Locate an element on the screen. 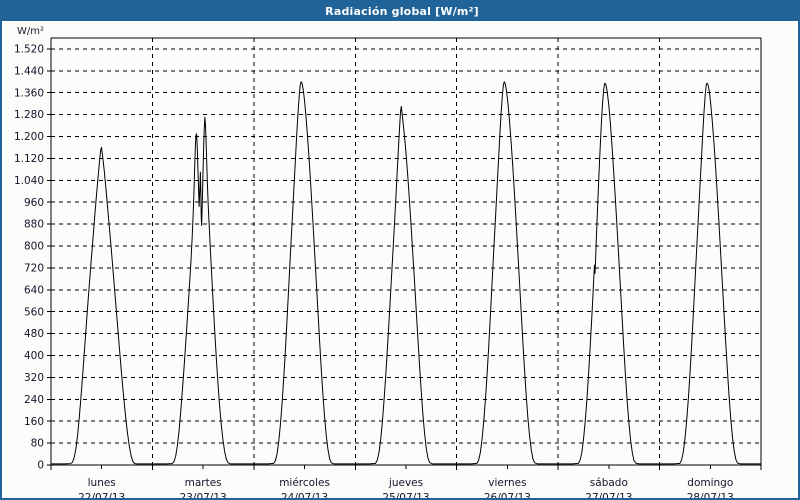 This screenshot has height=500, width=800. svg-text: miércoles is located at coordinates (304, 483).